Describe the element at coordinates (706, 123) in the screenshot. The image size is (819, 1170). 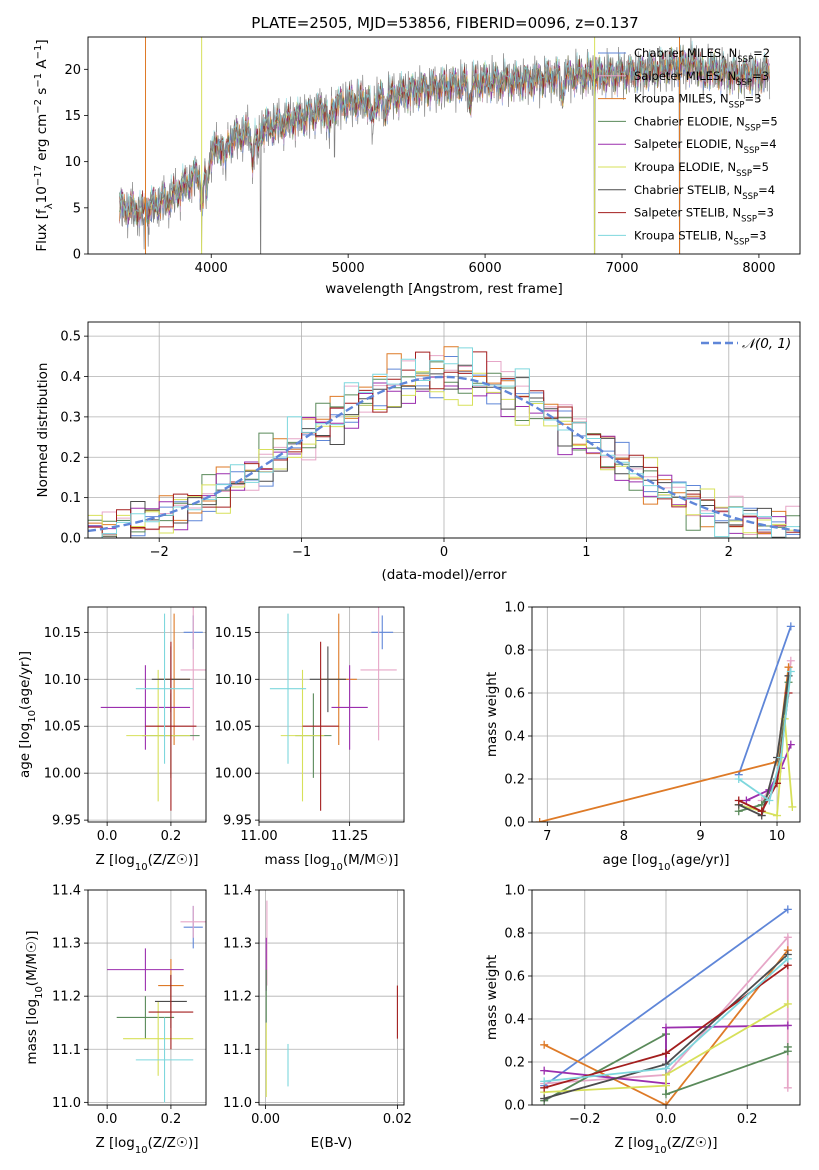
I see `legend-label-chabrier_elodie: Chabrier ELODIE, NSSP=5` at that location.